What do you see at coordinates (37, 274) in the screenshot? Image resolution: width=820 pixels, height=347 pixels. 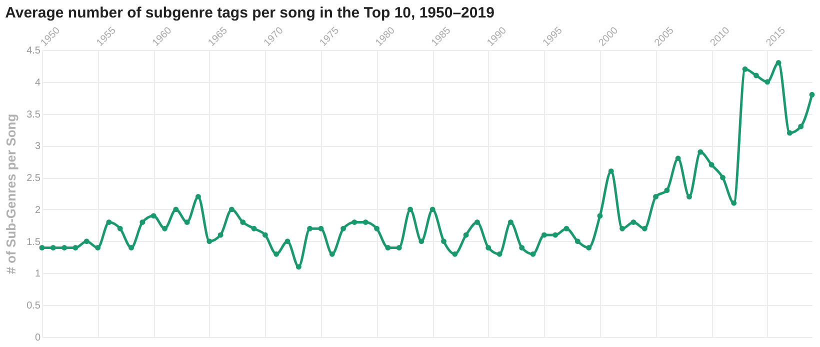 I see `y-tick-label: 1` at bounding box center [37, 274].